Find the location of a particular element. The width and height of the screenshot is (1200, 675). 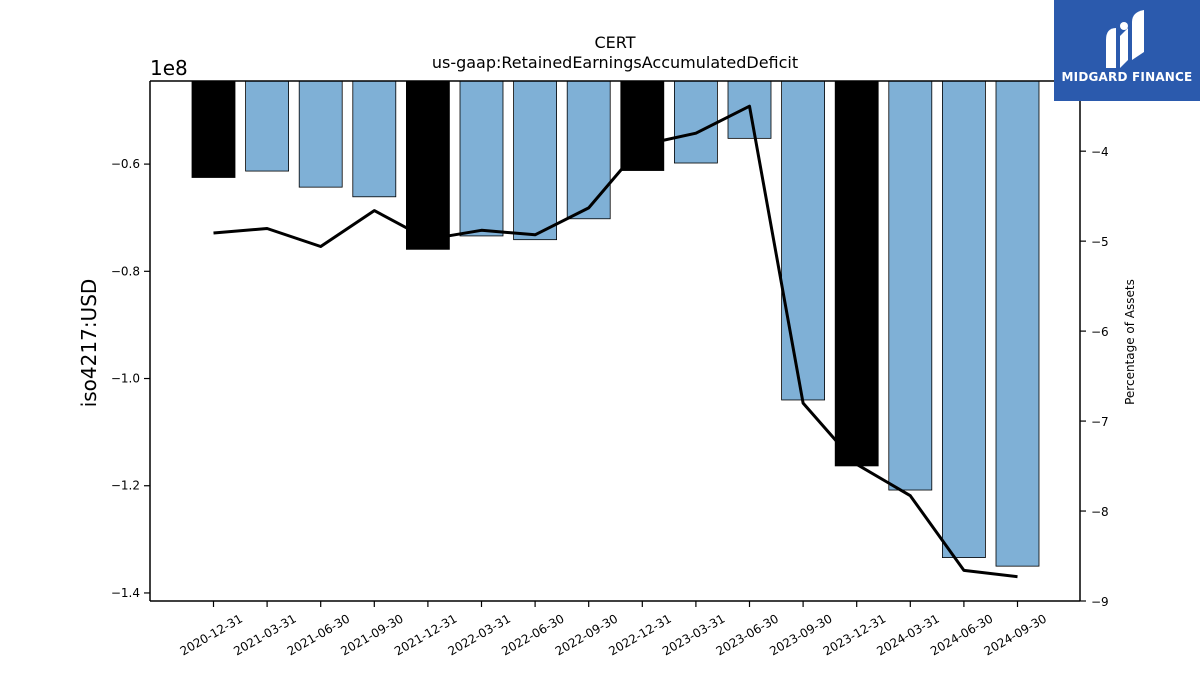

midgard-finance-logo: MIDGARD FINANCE is located at coordinates (1127, 50).